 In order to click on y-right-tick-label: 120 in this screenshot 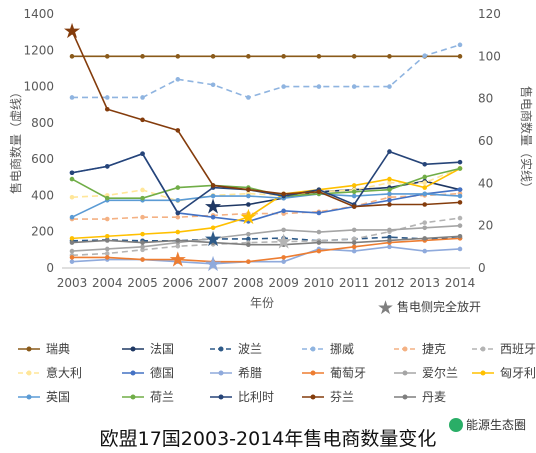, I will do `click(489, 14)`.